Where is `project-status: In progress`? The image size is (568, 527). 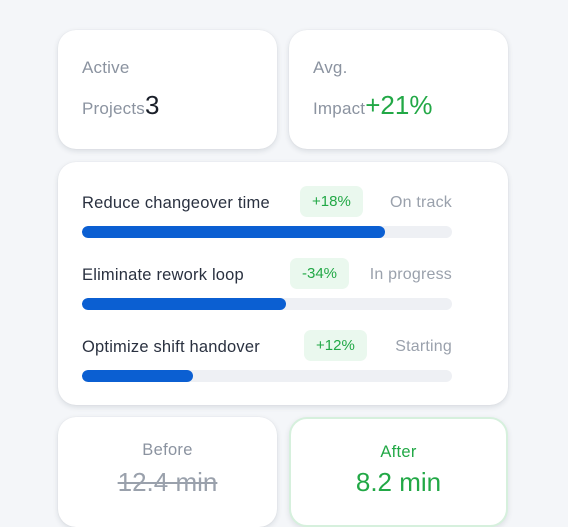
project-status: In progress is located at coordinates (410, 274).